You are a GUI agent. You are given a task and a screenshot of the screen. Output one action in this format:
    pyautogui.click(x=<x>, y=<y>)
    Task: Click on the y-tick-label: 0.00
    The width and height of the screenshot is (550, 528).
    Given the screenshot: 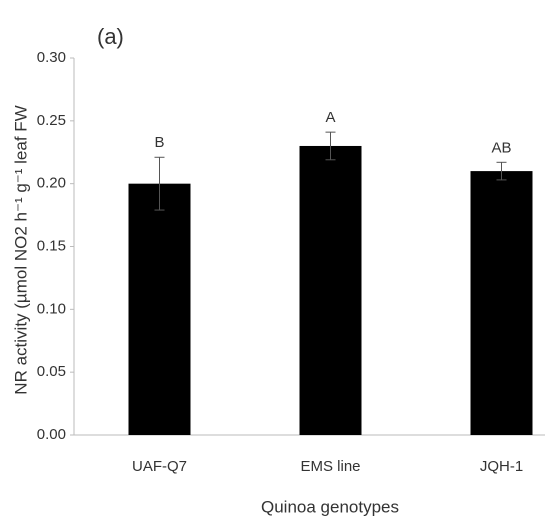 What is the action you would take?
    pyautogui.click(x=51, y=434)
    